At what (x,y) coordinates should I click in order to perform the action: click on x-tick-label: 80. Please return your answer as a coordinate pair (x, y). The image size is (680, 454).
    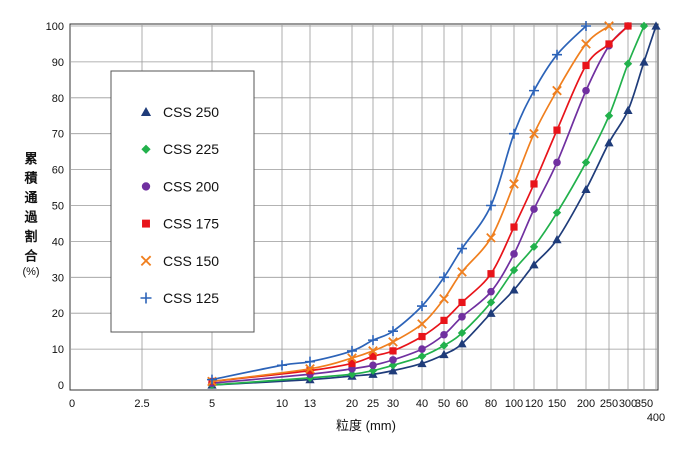
    Looking at the image, I should click on (491, 404).